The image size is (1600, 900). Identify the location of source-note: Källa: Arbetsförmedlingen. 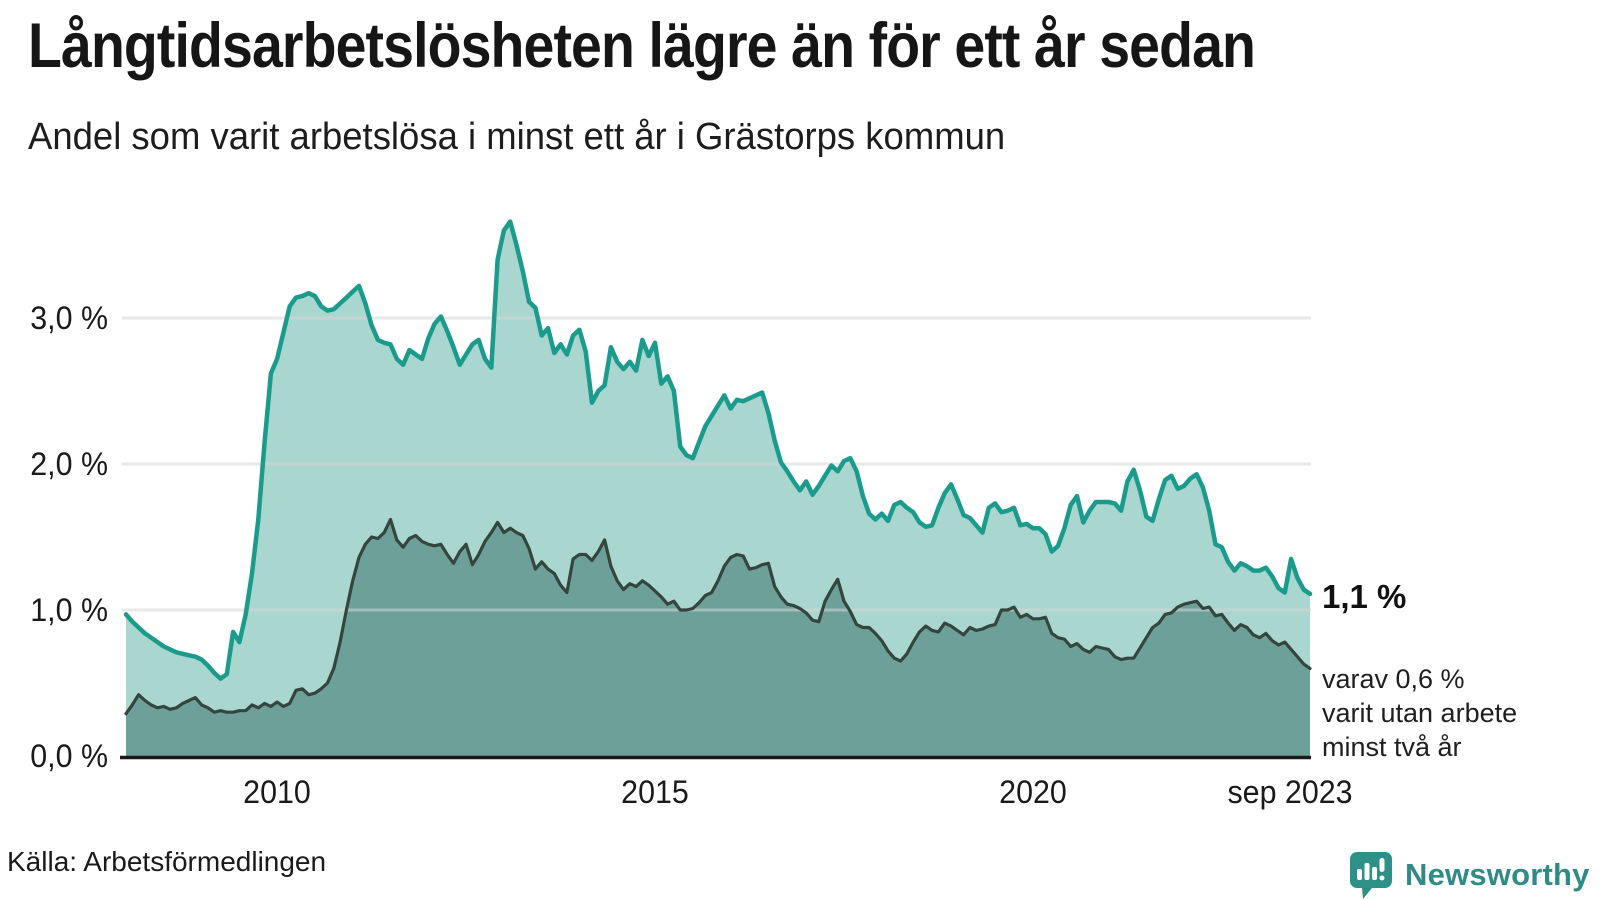
(167, 861).